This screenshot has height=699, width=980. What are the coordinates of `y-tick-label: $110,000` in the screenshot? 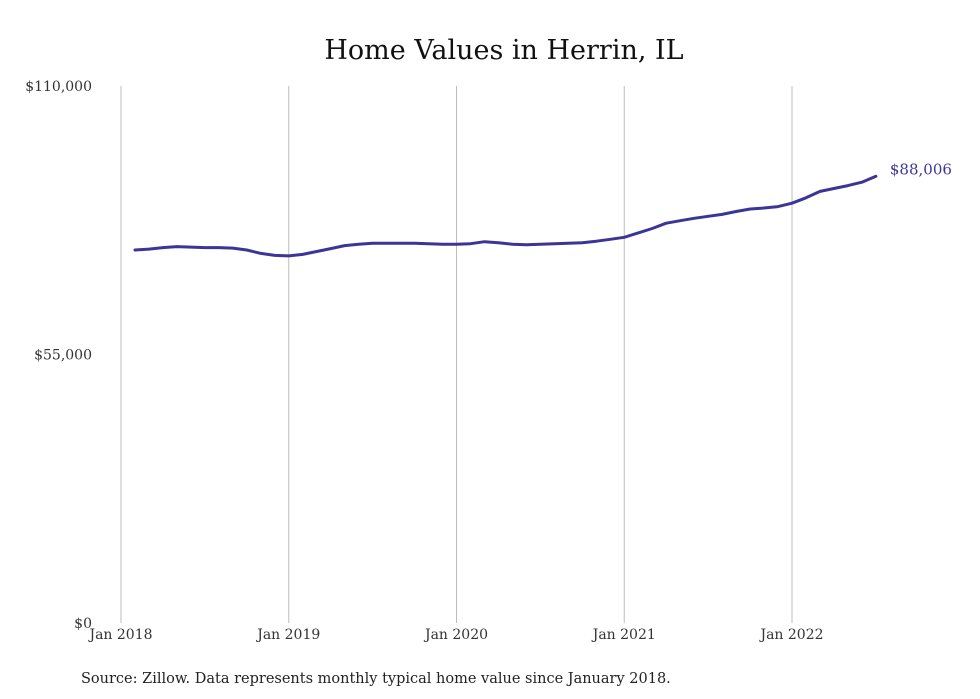 It's located at (58, 87).